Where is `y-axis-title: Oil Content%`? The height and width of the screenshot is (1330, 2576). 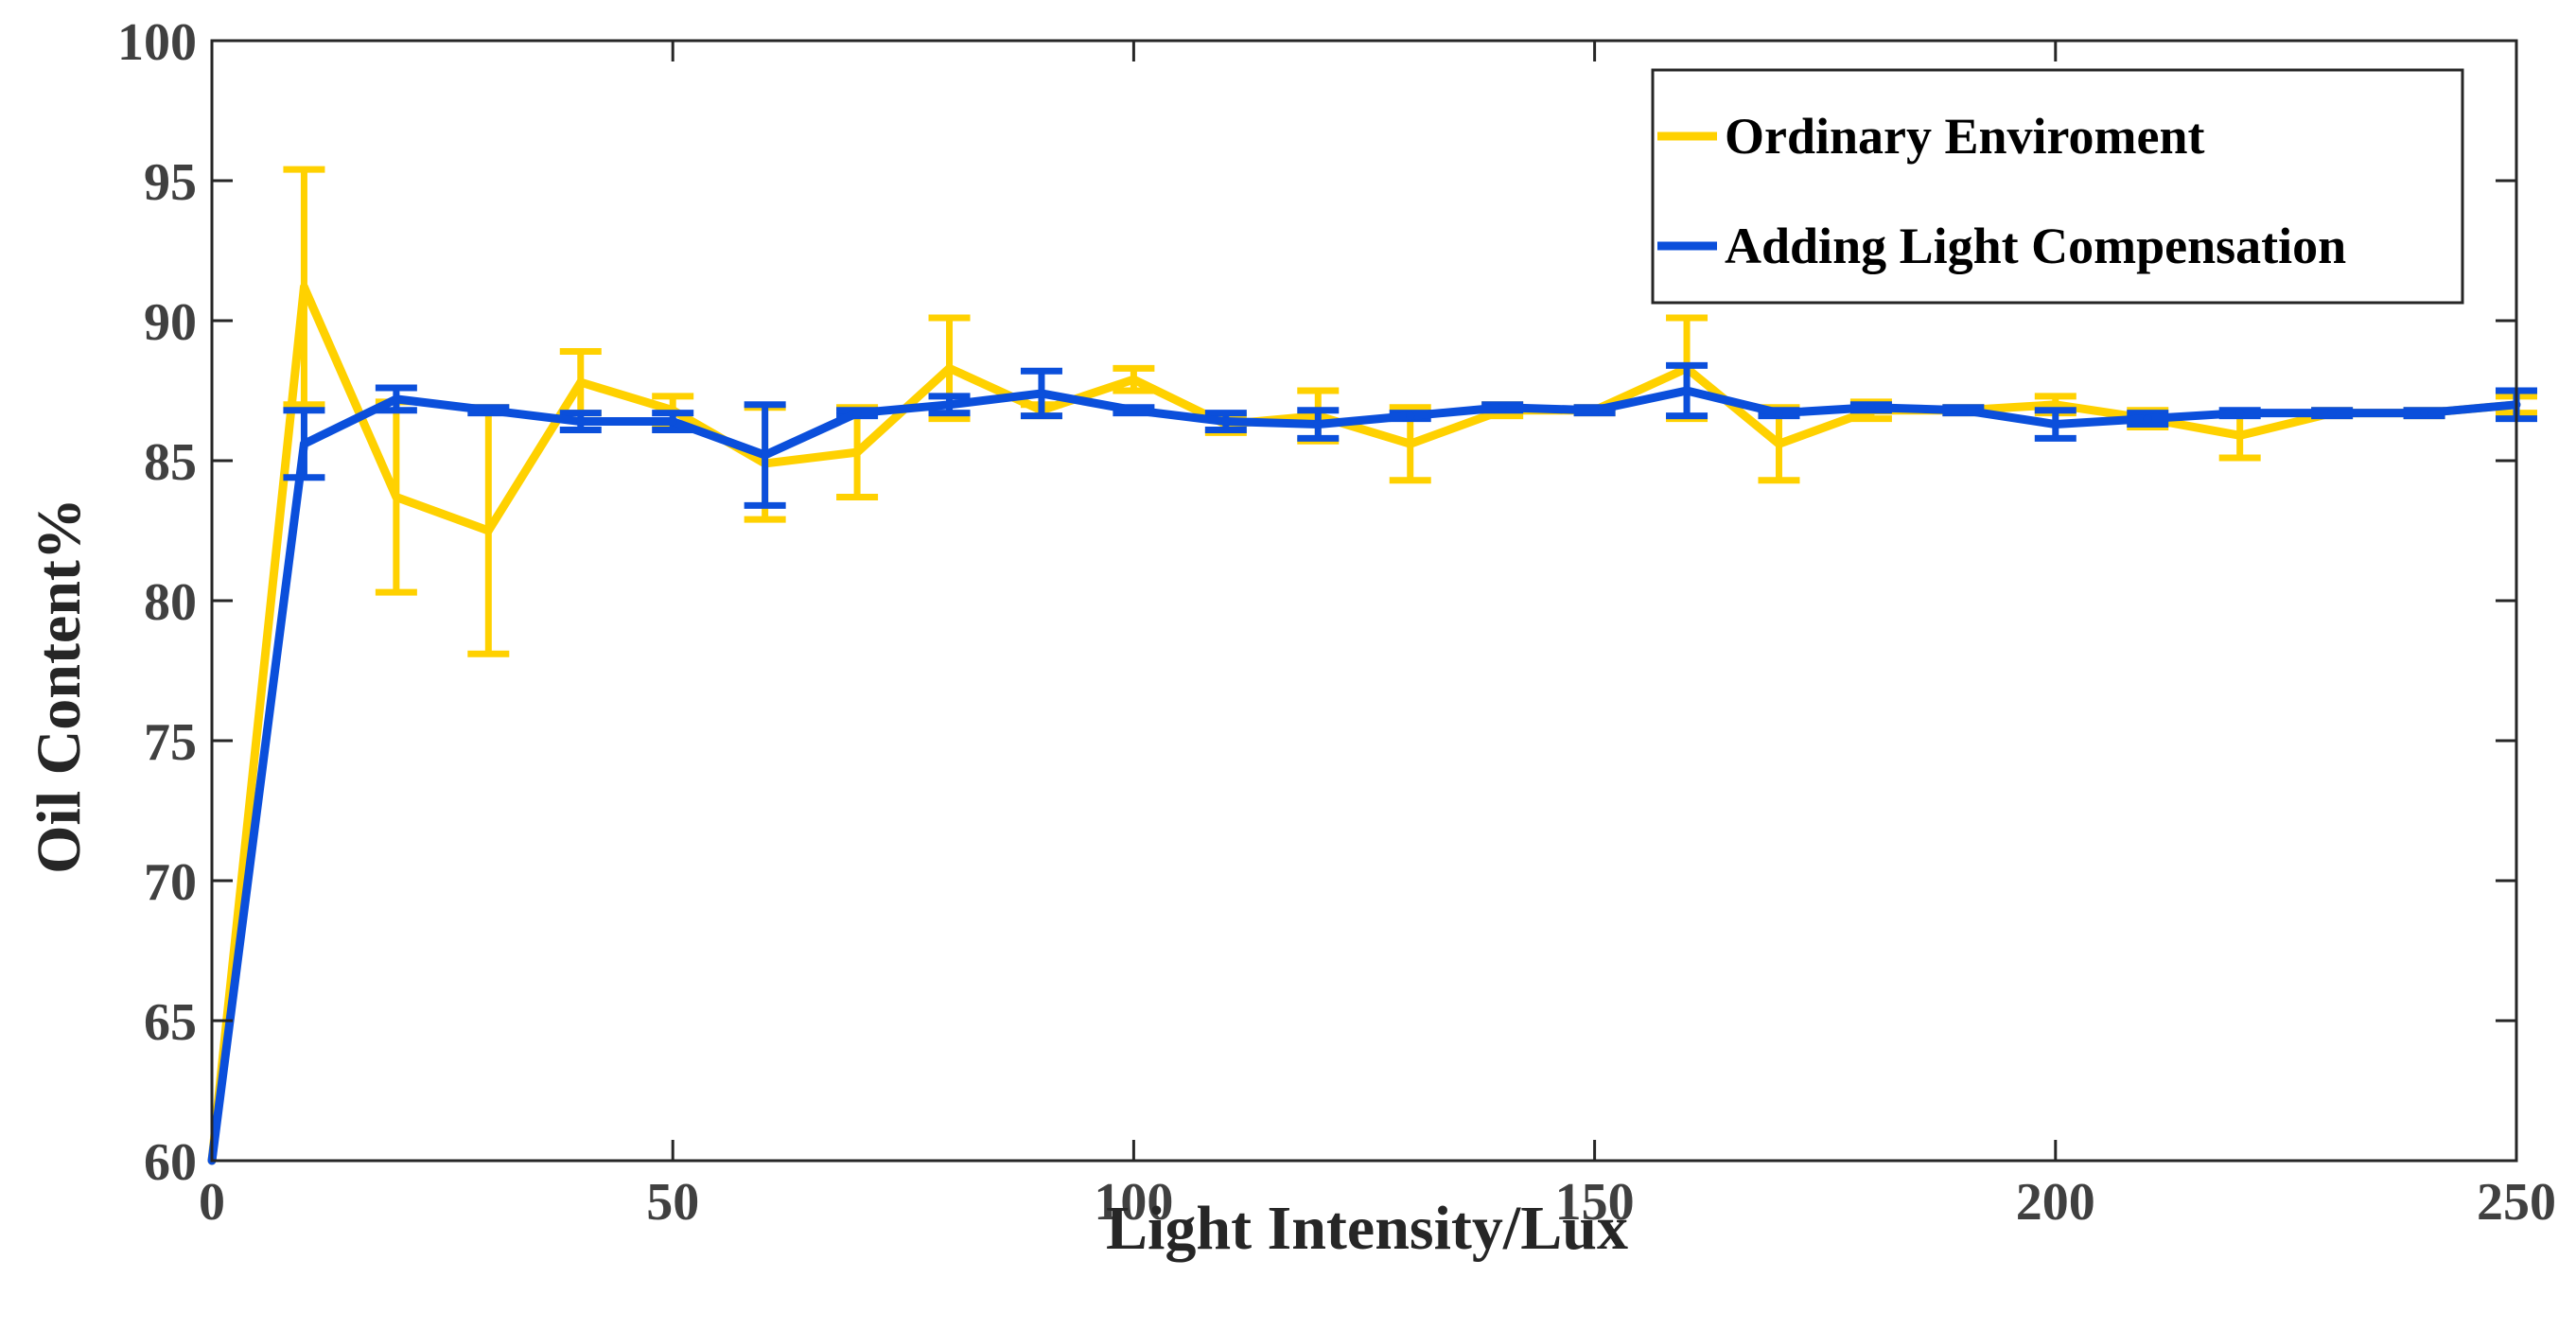 y-axis-title: Oil Content% is located at coordinates (60, 686).